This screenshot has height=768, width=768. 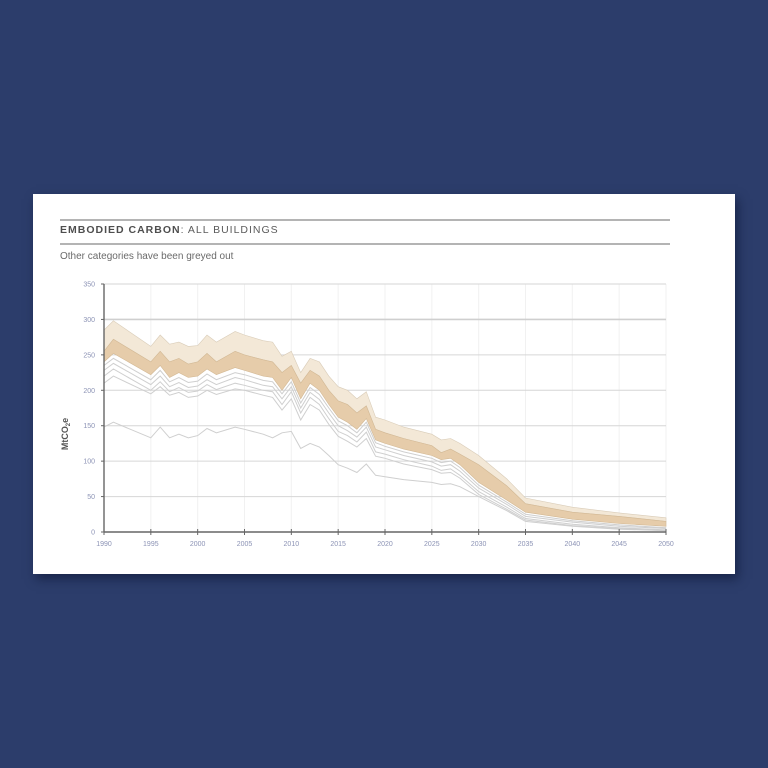 What do you see at coordinates (619, 544) in the screenshot?
I see `x-tick-label: 2045` at bounding box center [619, 544].